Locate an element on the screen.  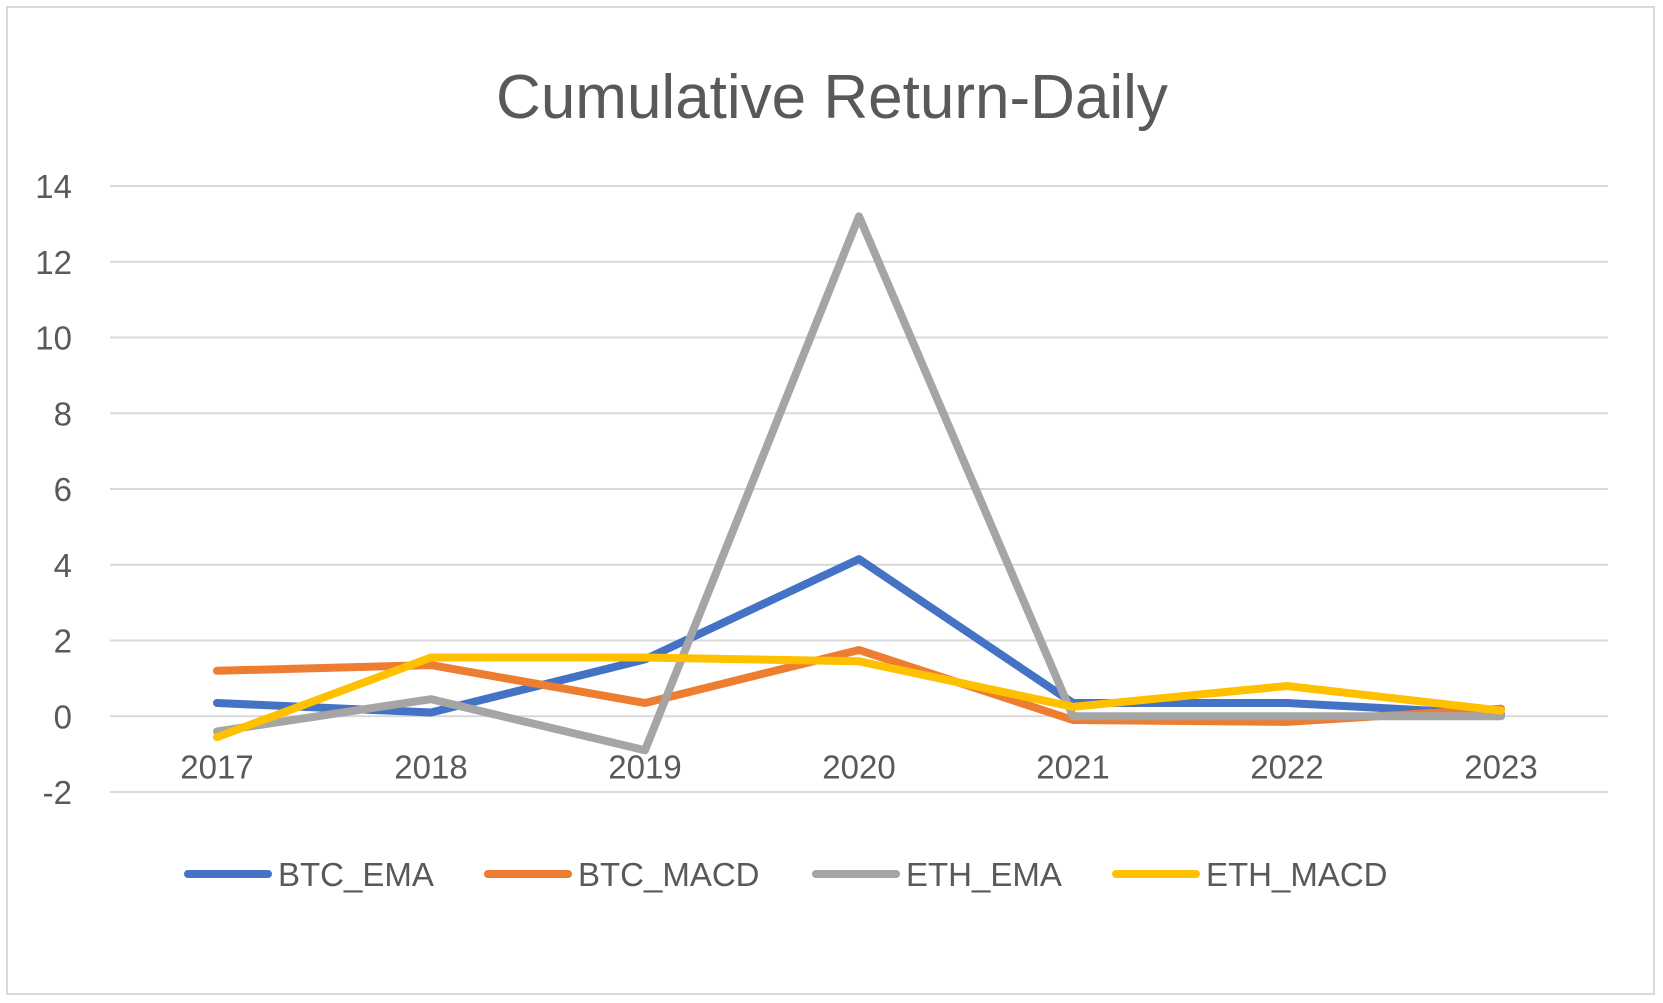
y-tick-label: 12 is located at coordinates (53, 262).